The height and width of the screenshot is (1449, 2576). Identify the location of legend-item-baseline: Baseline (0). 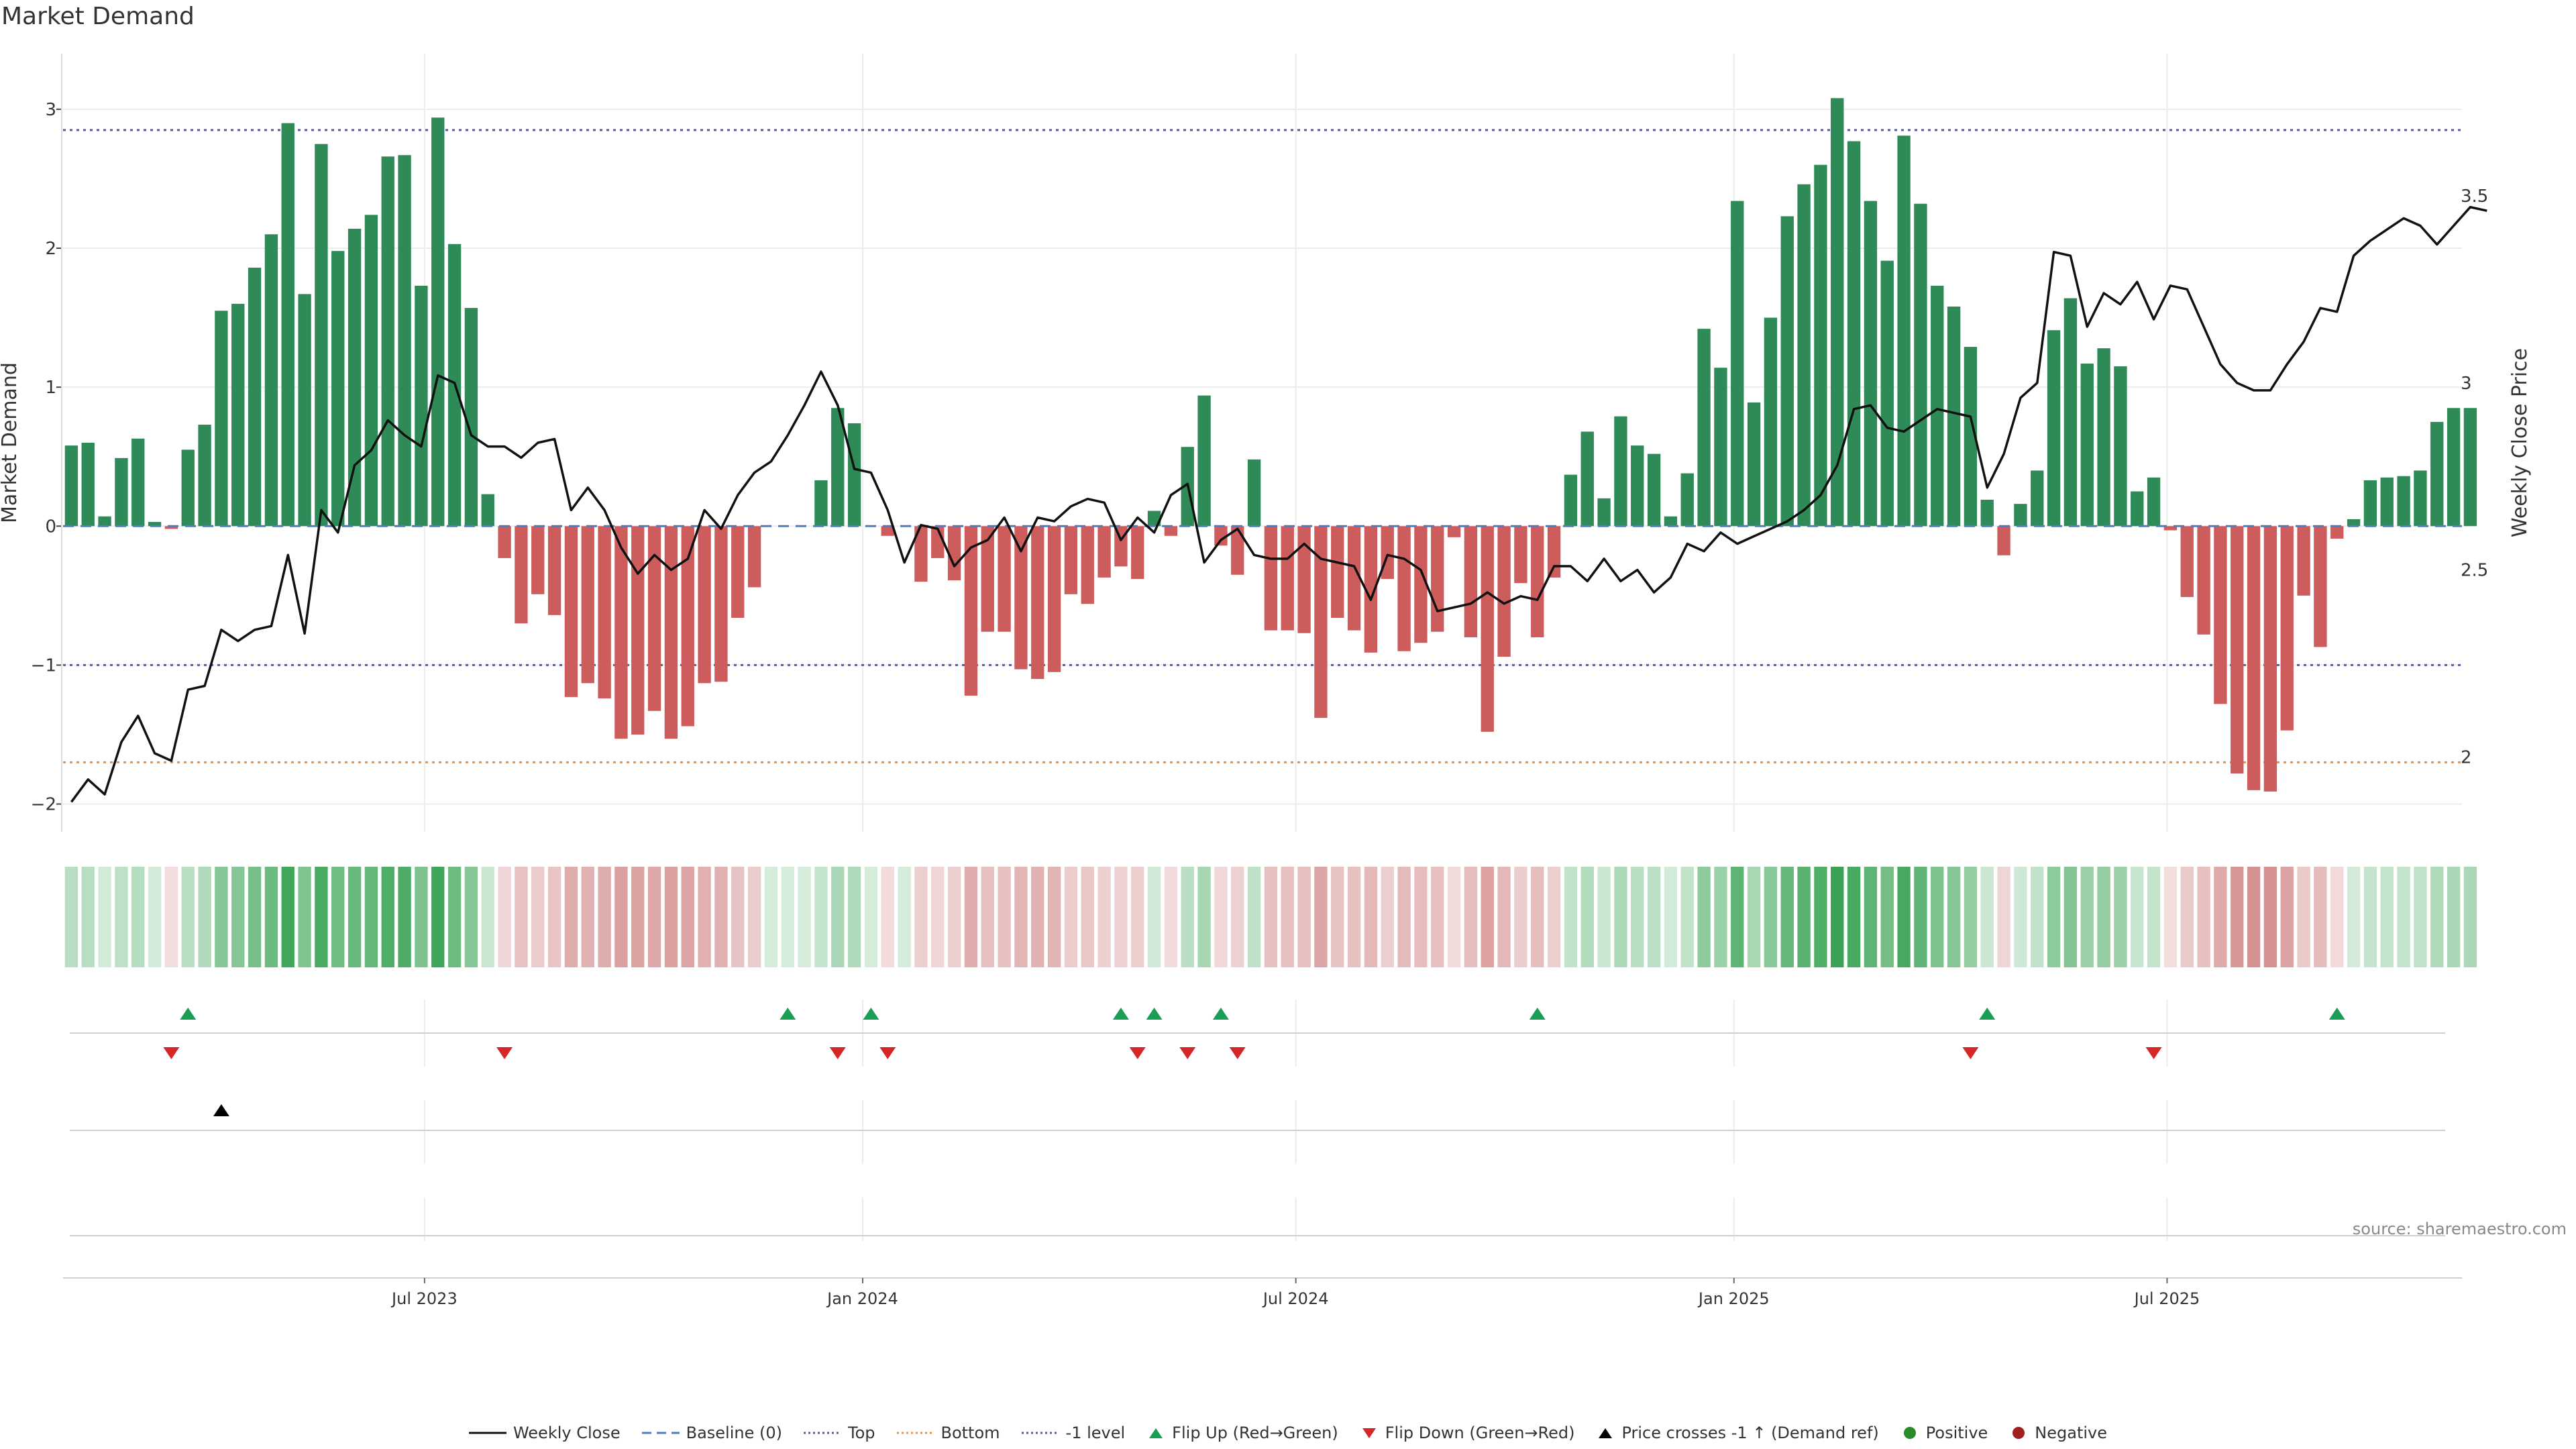
(711, 1433).